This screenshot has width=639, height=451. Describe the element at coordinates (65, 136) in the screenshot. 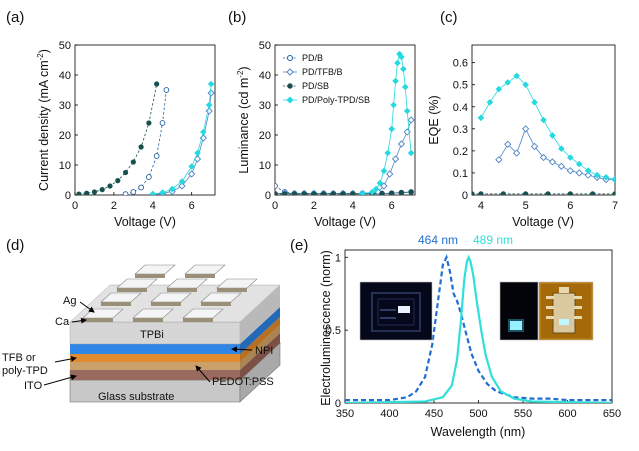

I see `y-tick-label: 20` at that location.